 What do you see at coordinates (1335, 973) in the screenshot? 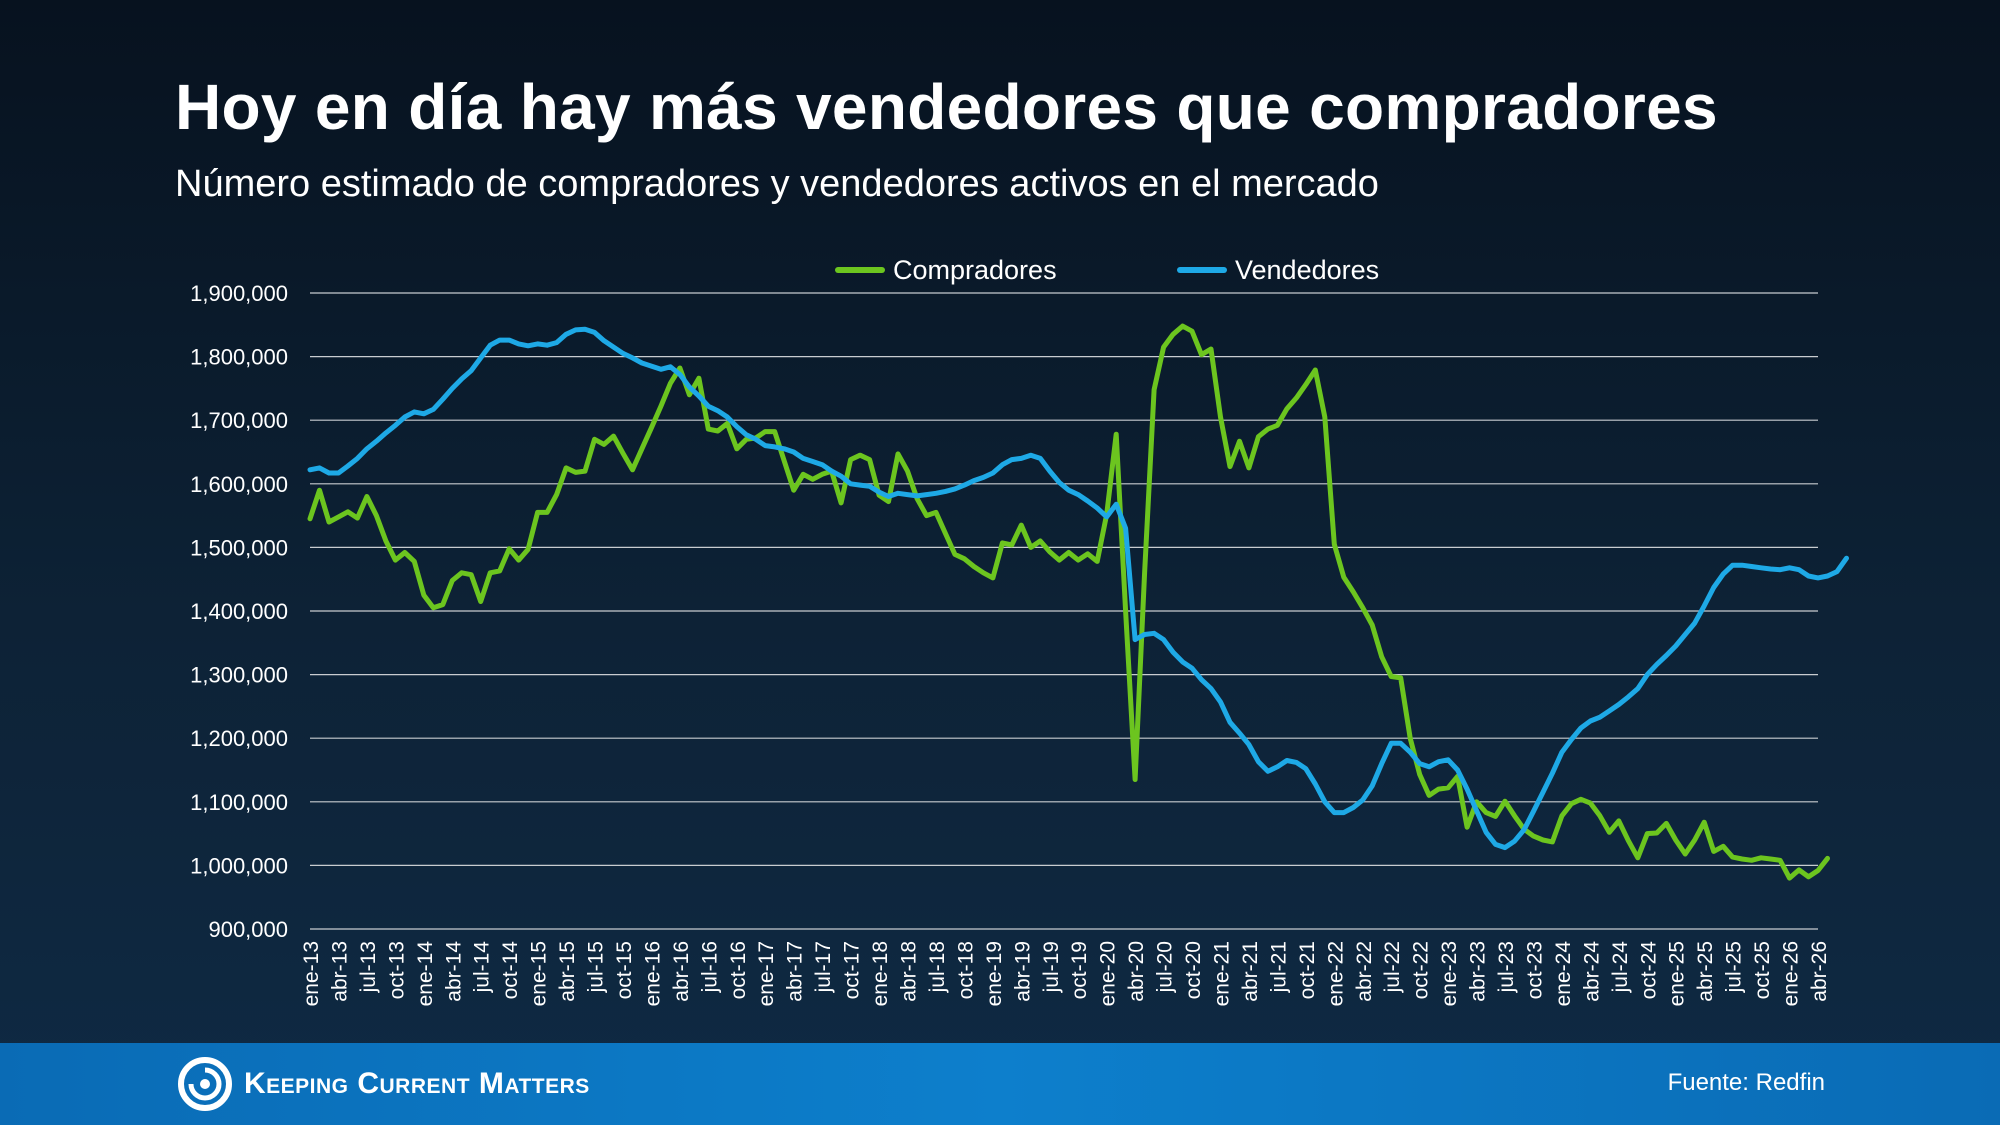
I see `x-tick-label: ene-22` at bounding box center [1335, 973].